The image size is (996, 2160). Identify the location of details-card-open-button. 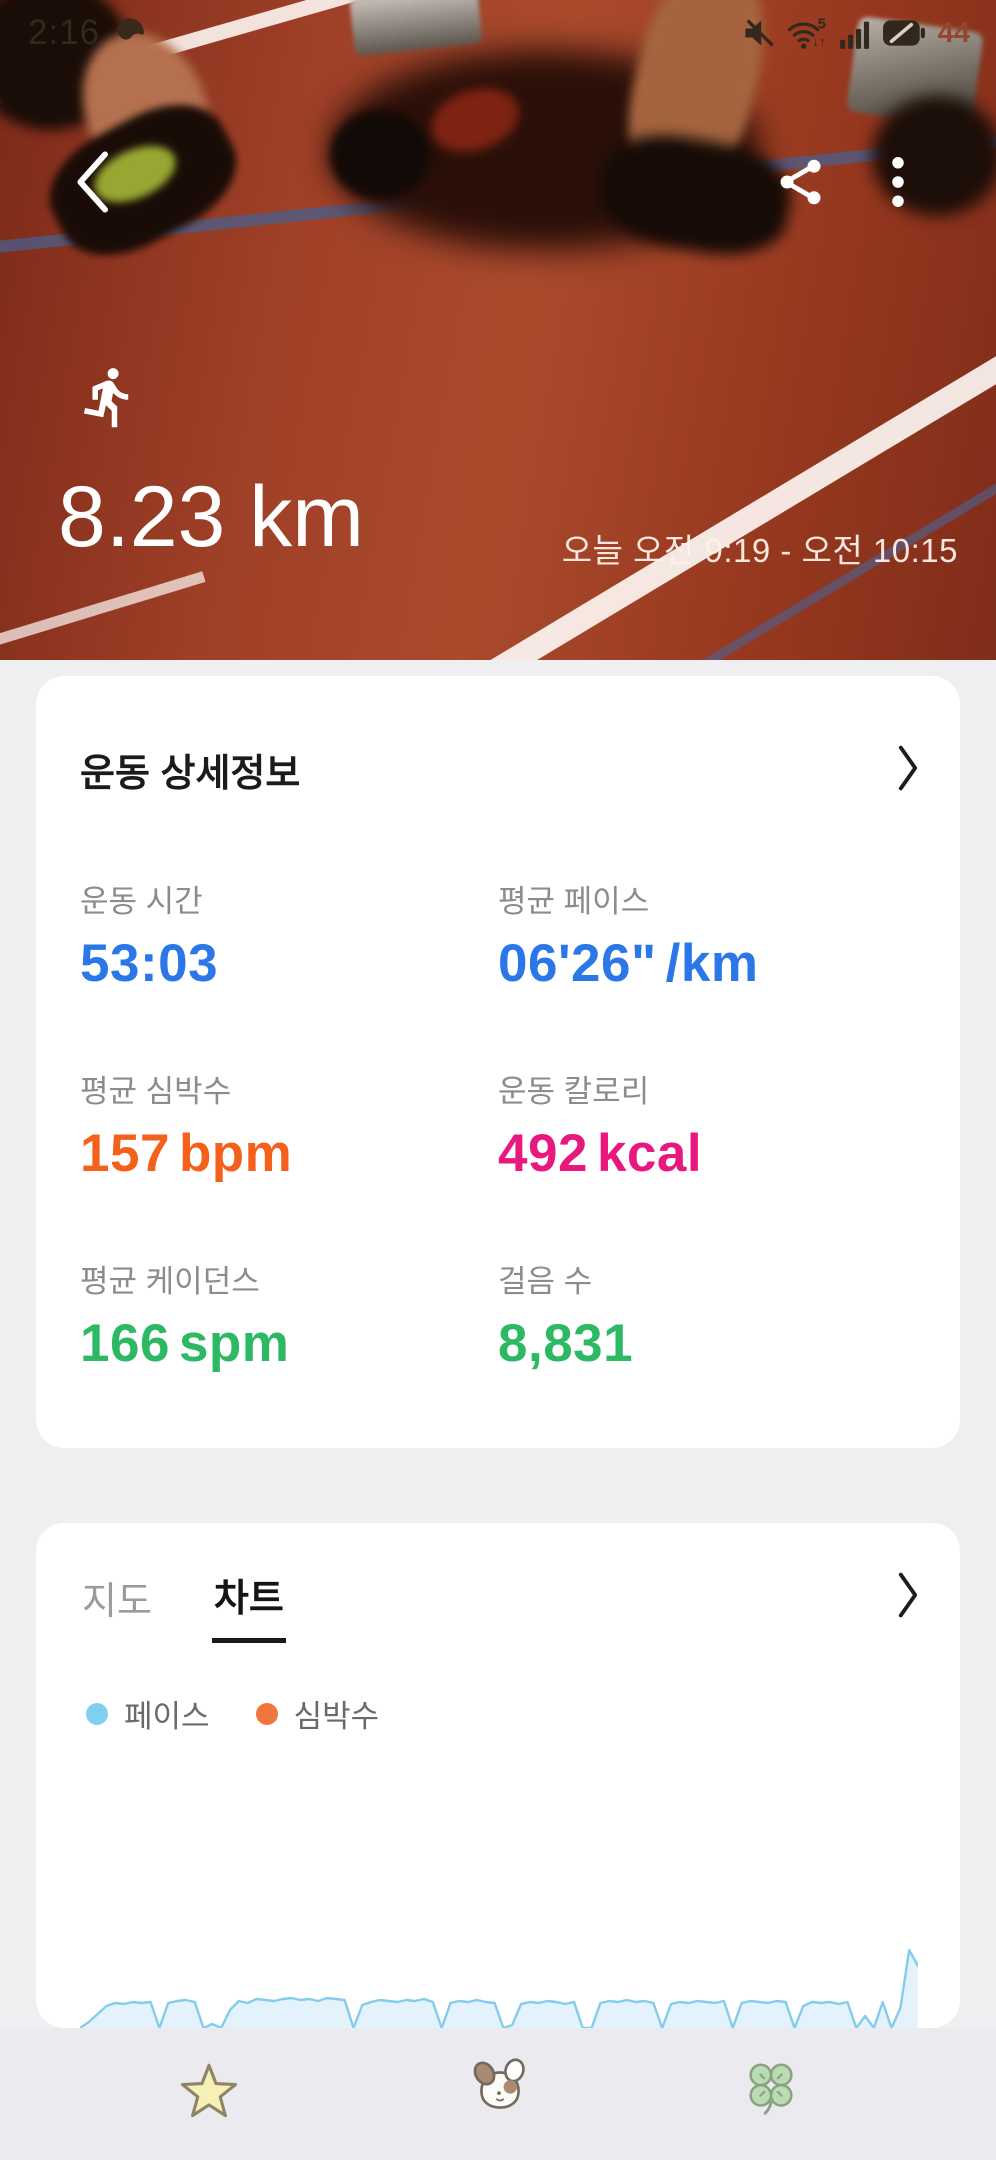
(908, 769).